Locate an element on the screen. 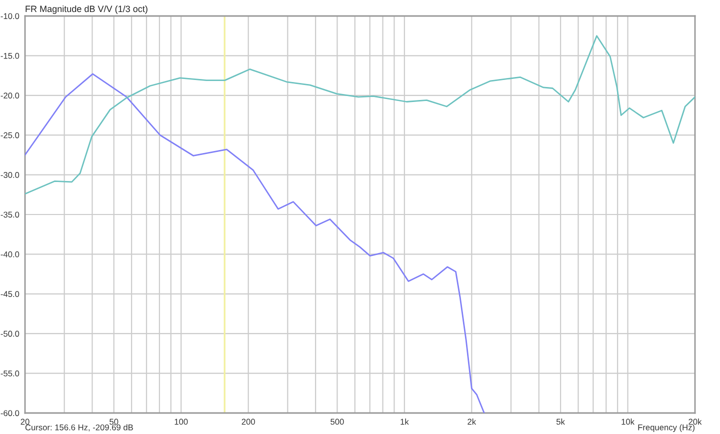 This screenshot has height=434, width=720. x-tick-label: 50 is located at coordinates (114, 421).